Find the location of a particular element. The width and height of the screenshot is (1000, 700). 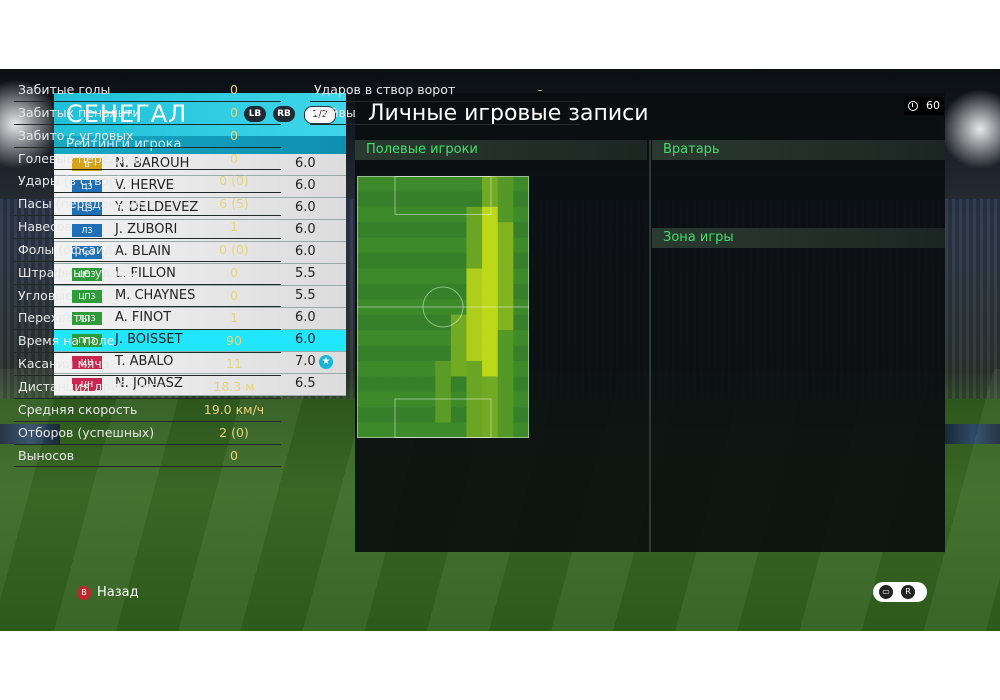

player-name: N. BAROUH is located at coordinates (152, 163).